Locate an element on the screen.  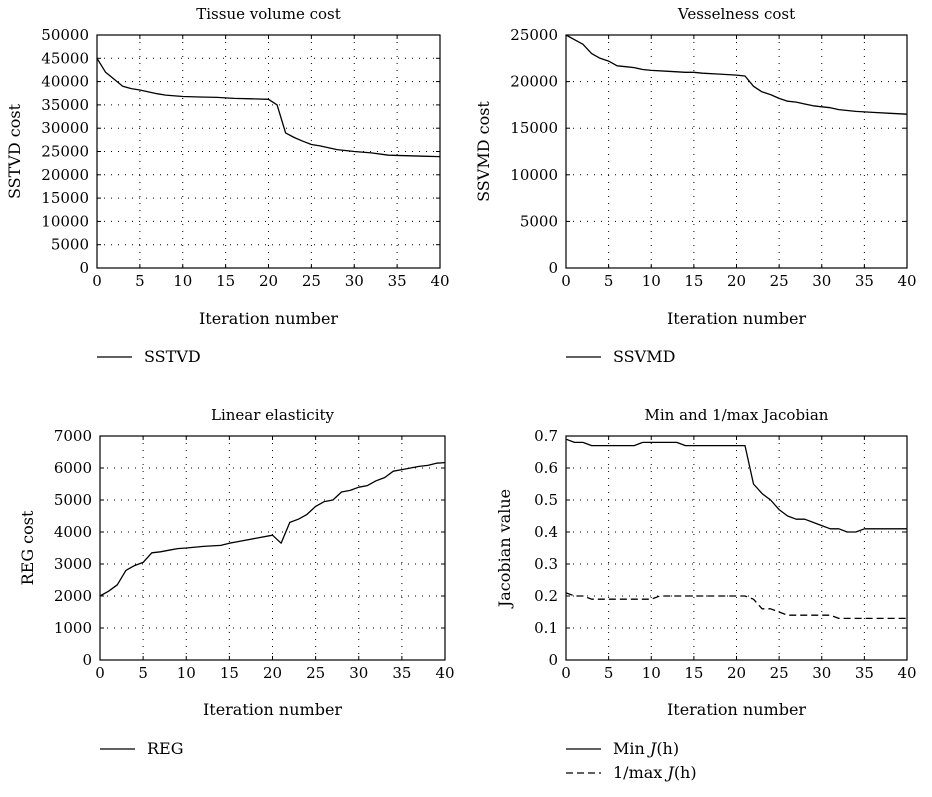
y-axis-label: SSTVD cost is located at coordinates (14, 151).